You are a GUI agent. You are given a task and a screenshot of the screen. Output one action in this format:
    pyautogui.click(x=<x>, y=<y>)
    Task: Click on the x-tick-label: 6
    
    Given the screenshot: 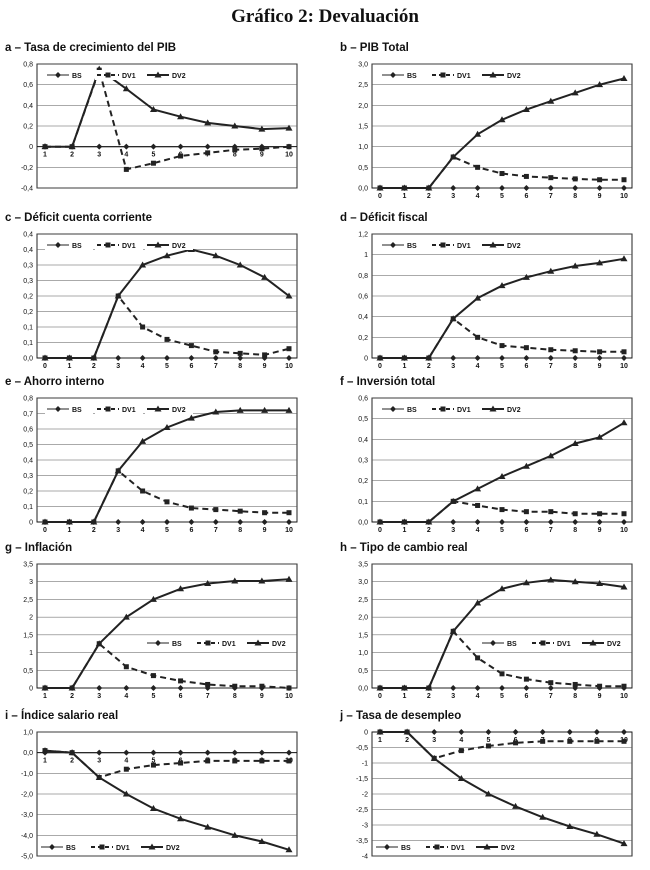 What is the action you would take?
    pyautogui.click(x=526, y=366)
    